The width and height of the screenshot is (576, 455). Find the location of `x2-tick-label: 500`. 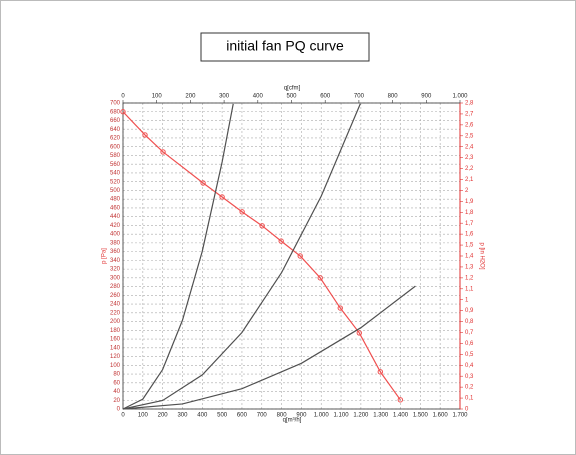

x2-tick-label: 500 is located at coordinates (291, 97).